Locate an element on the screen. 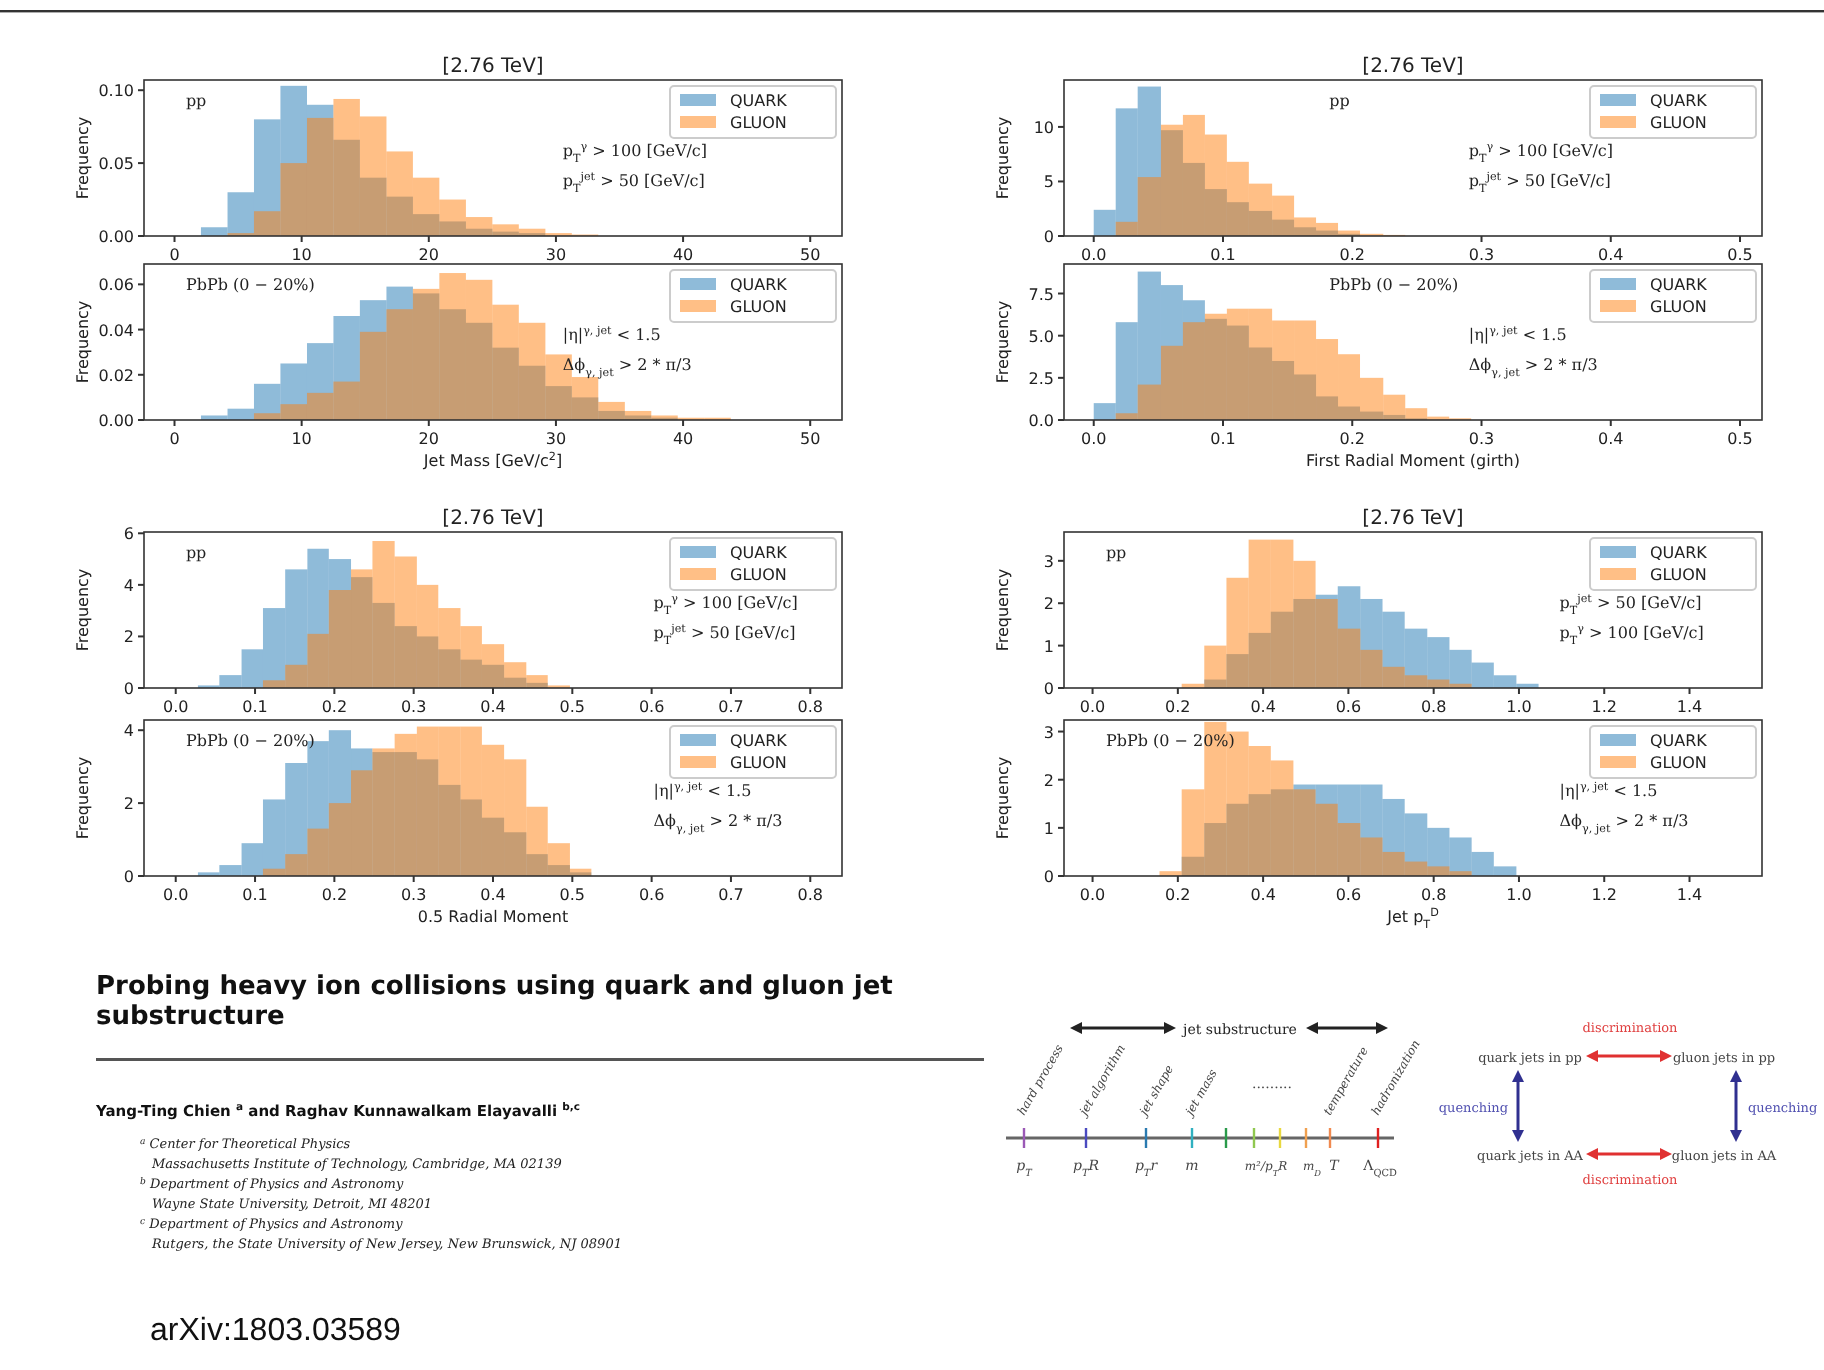 Image resolution: width=1824 pixels, height=1370 pixels. x-tick-label: 10 is located at coordinates (301, 255).